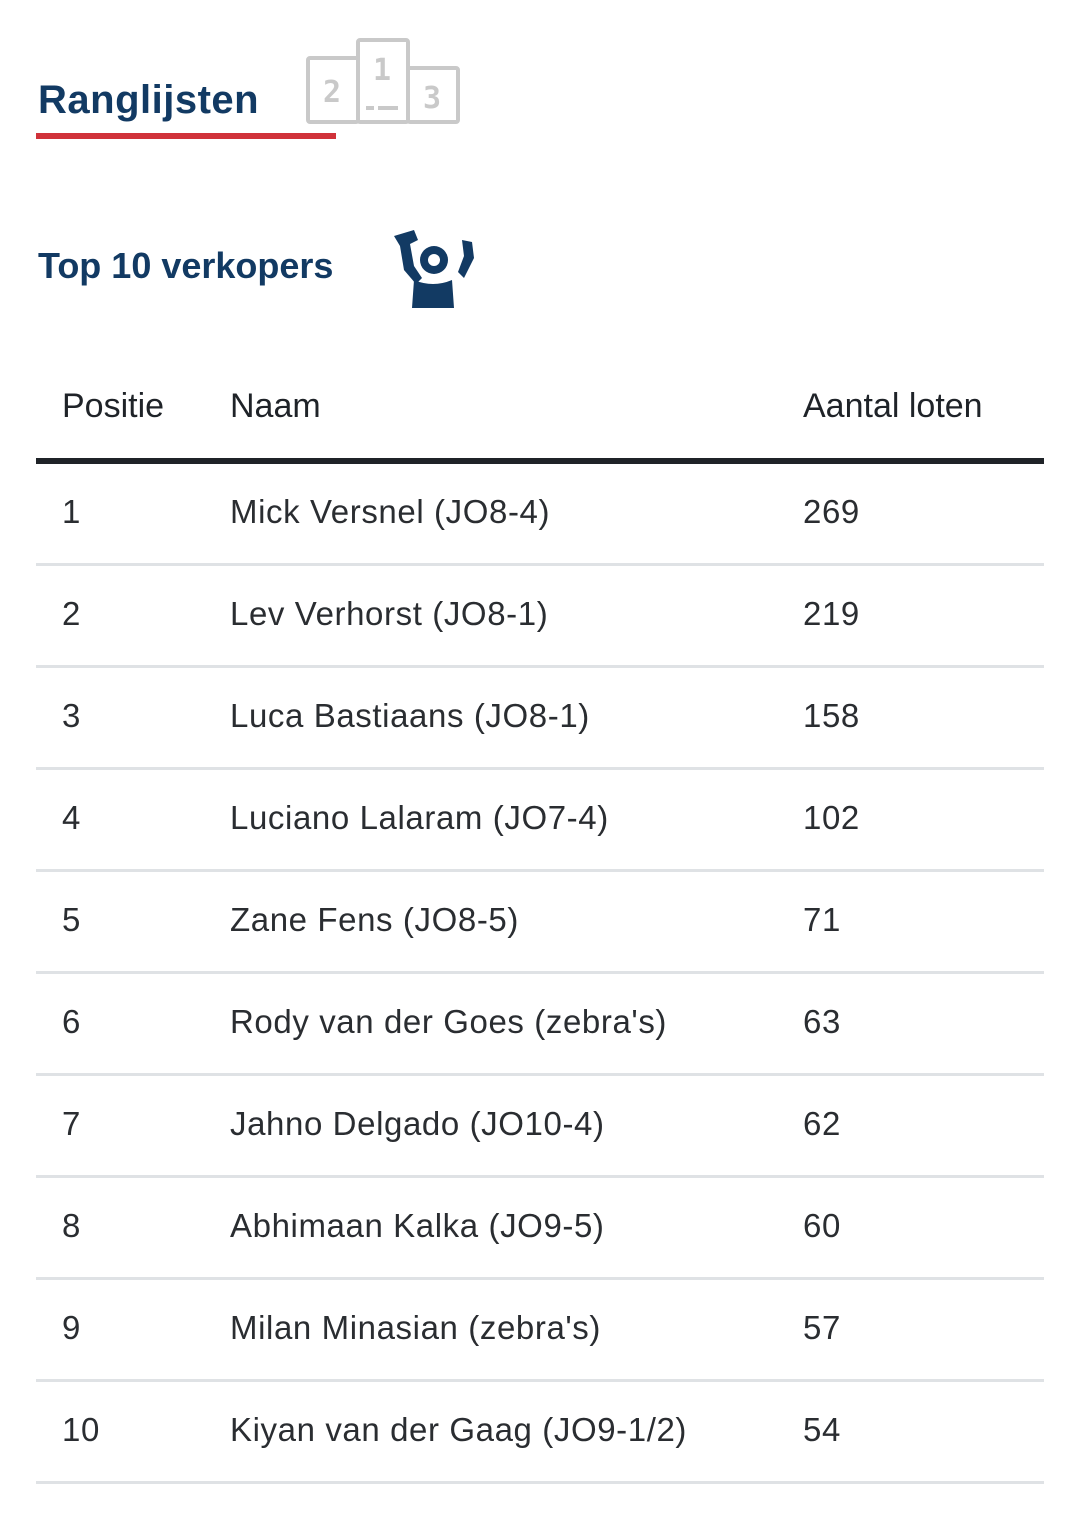 Image resolution: width=1080 pixels, height=1516 pixels. What do you see at coordinates (417, 1123) in the screenshot?
I see `row-name: Jahno Delgado (JO10-4)` at bounding box center [417, 1123].